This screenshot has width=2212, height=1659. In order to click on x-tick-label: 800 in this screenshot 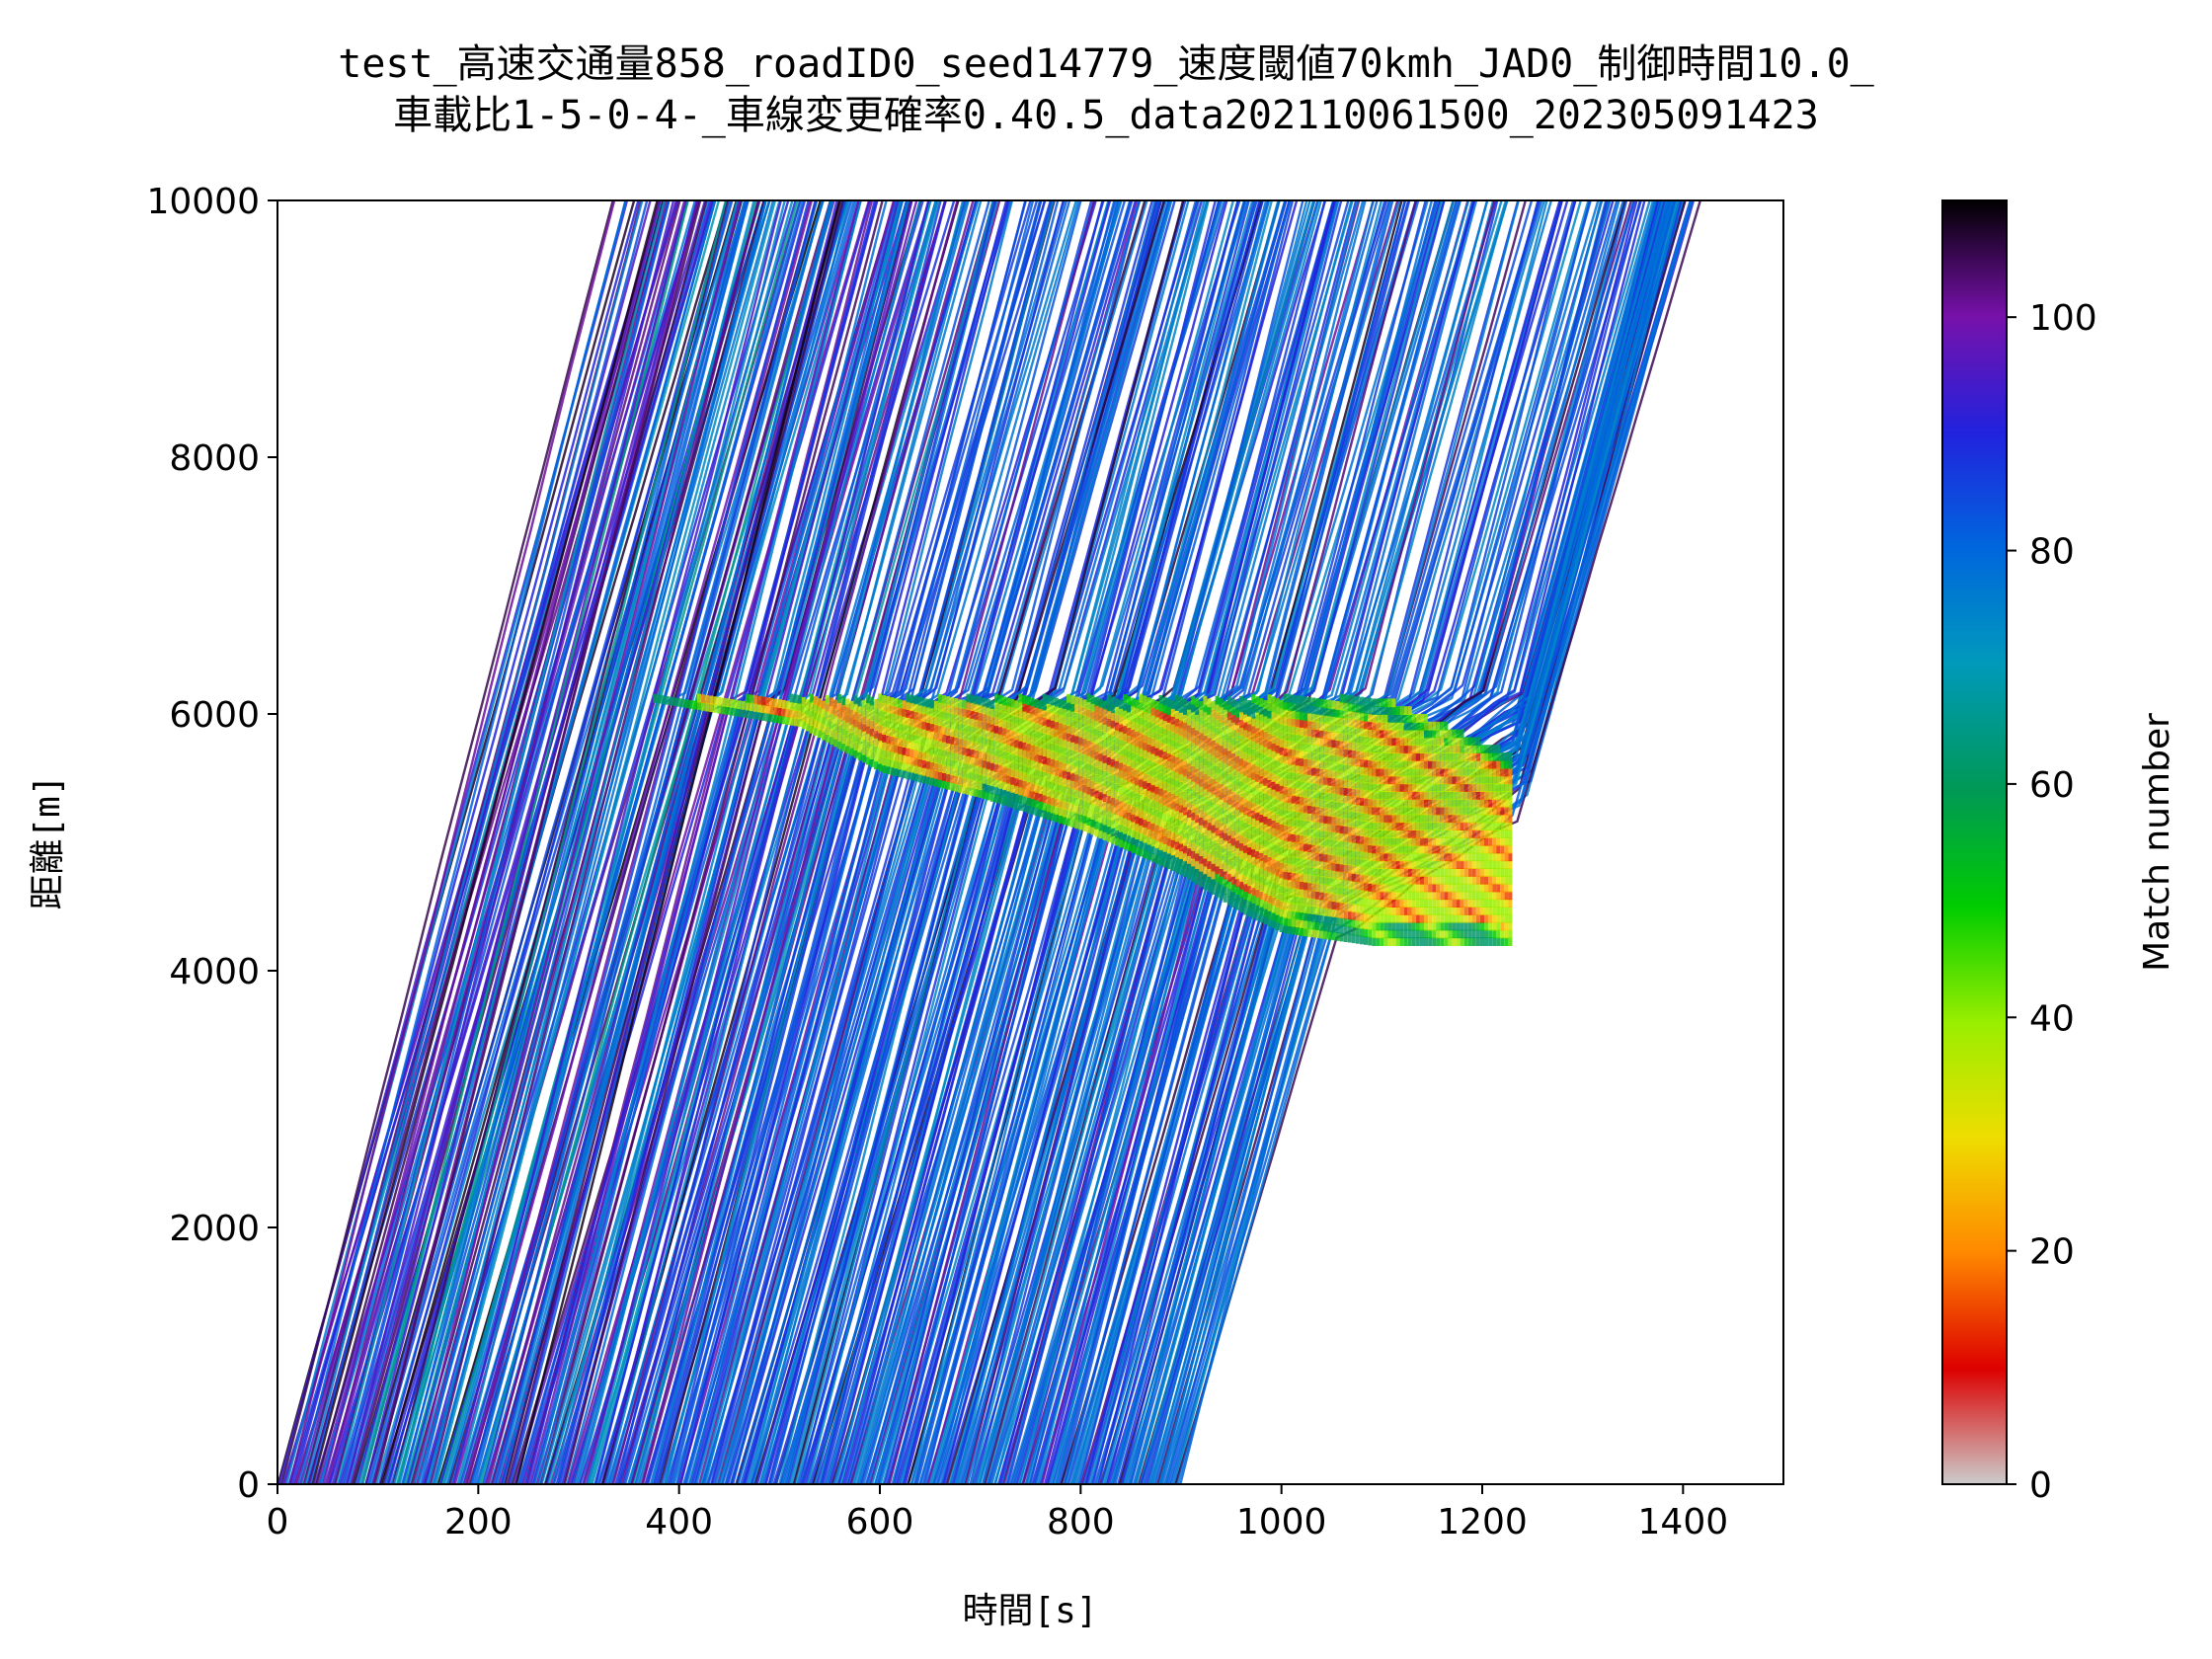, I will do `click(1081, 1522)`.